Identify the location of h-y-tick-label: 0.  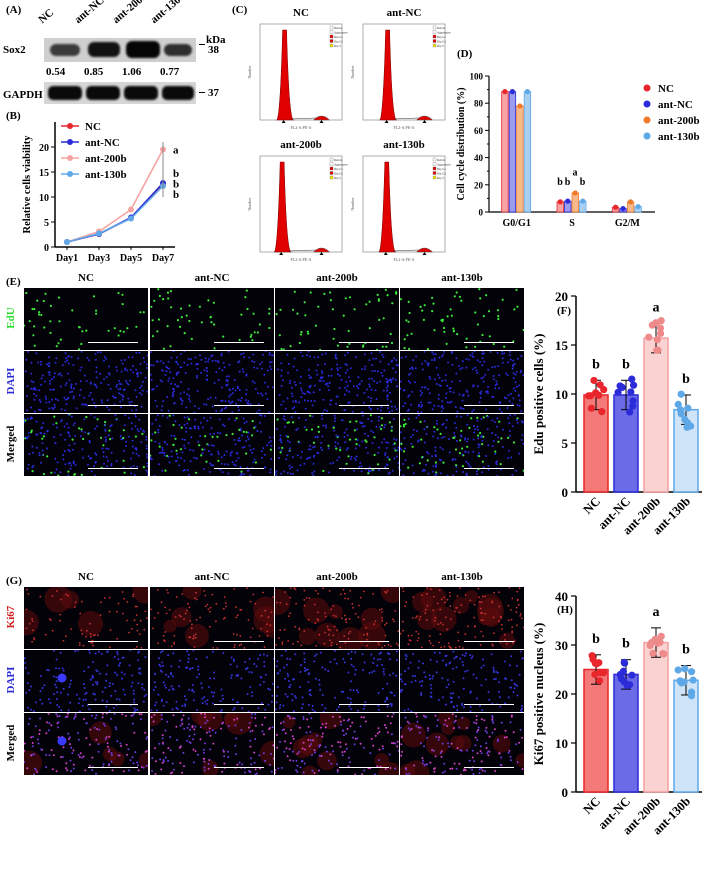
(565, 792).